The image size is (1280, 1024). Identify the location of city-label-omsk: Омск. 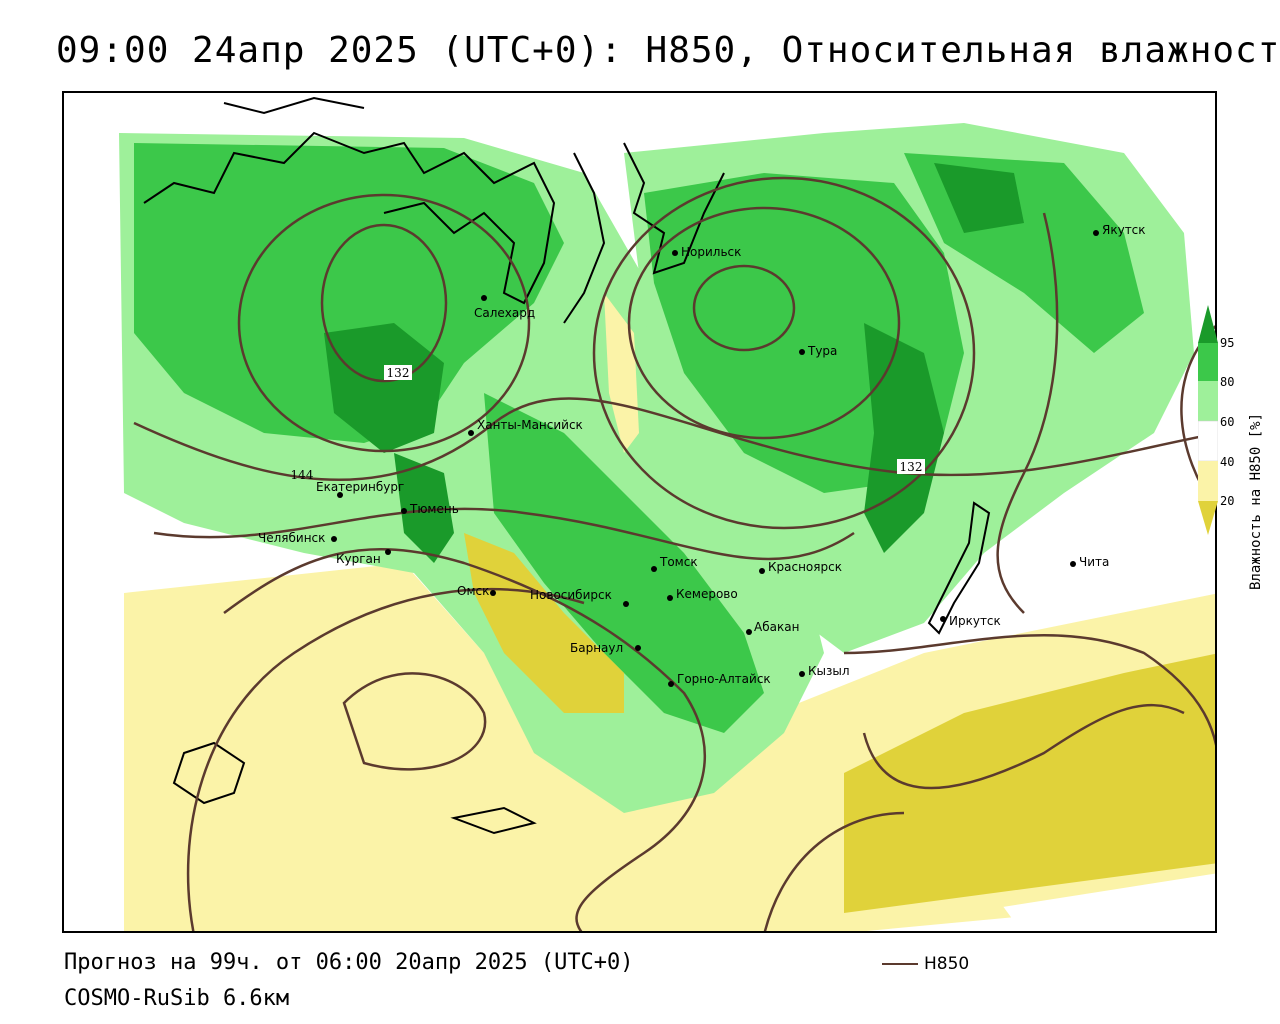
(473, 591).